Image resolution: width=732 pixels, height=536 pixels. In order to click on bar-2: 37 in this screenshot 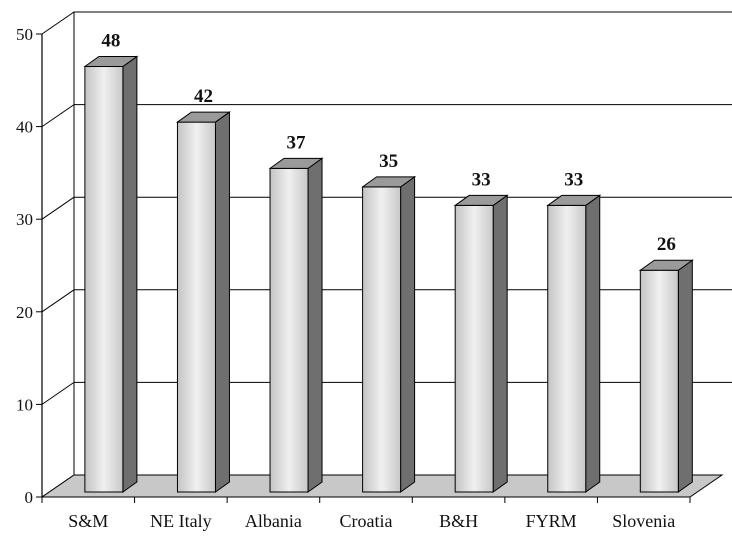, I will do `click(296, 312)`.